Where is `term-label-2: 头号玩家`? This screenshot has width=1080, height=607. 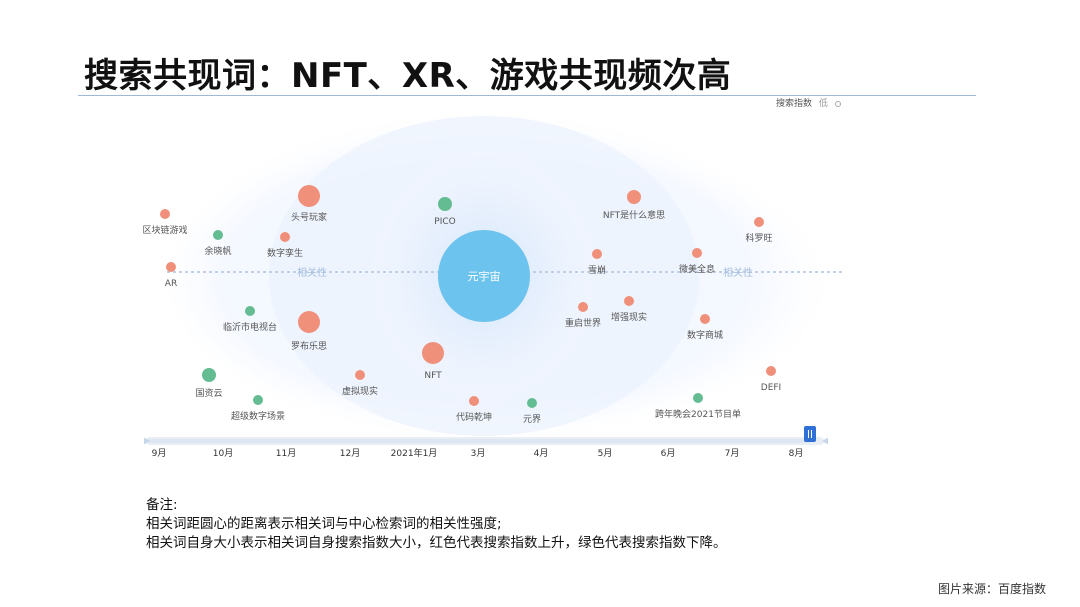 term-label-2: 头号玩家 is located at coordinates (309, 217).